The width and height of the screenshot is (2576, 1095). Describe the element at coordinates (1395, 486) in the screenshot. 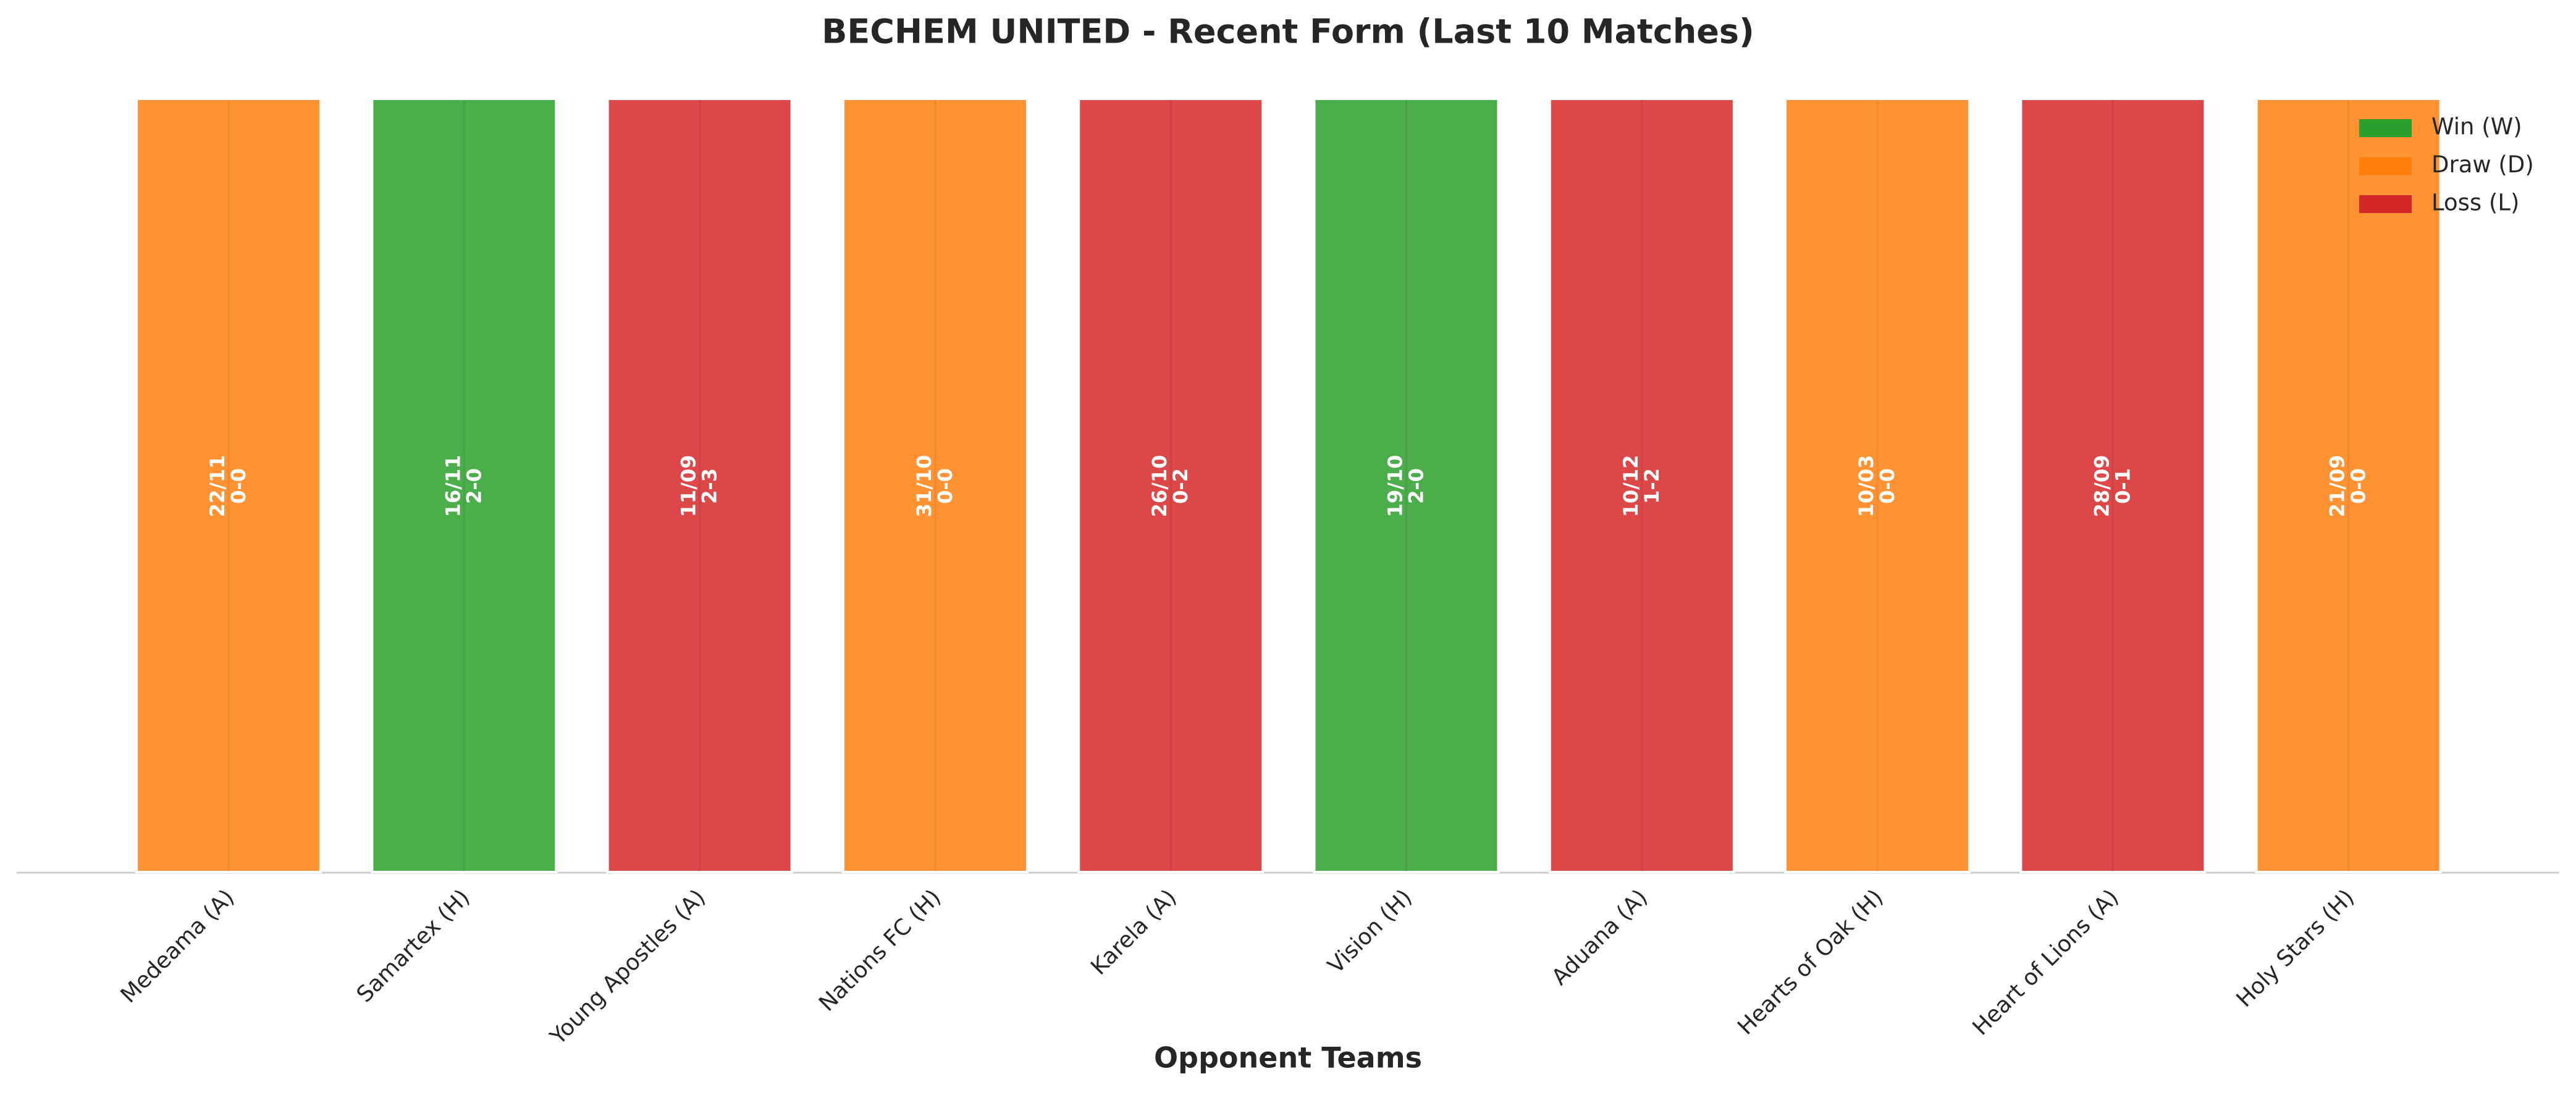

I see `match-date: 19/10` at that location.